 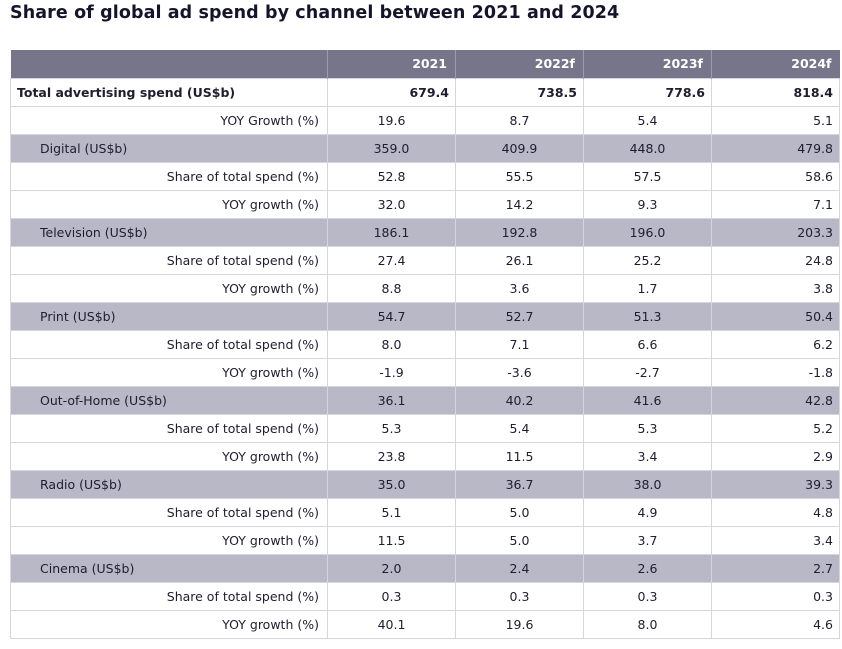 I want to click on value-cell: 32.0, so click(x=391, y=204).